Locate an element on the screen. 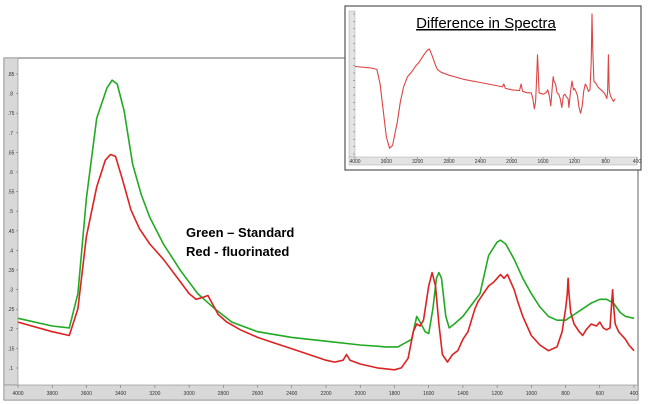  inset-y-tick-labels is located at coordinates (354, 84).